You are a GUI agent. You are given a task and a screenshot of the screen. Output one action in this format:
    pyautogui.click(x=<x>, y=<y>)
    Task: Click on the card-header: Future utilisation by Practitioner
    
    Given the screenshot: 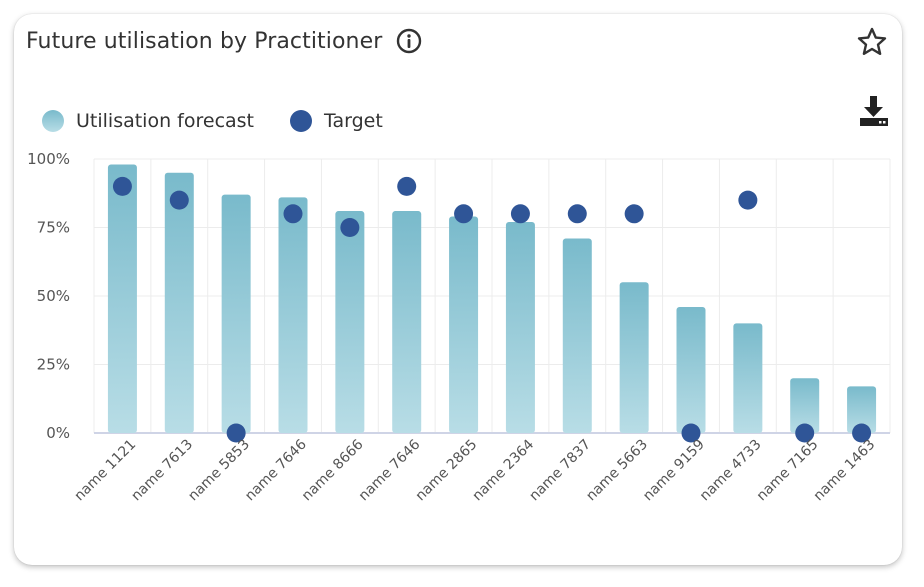 What is the action you would take?
    pyautogui.click(x=224, y=41)
    